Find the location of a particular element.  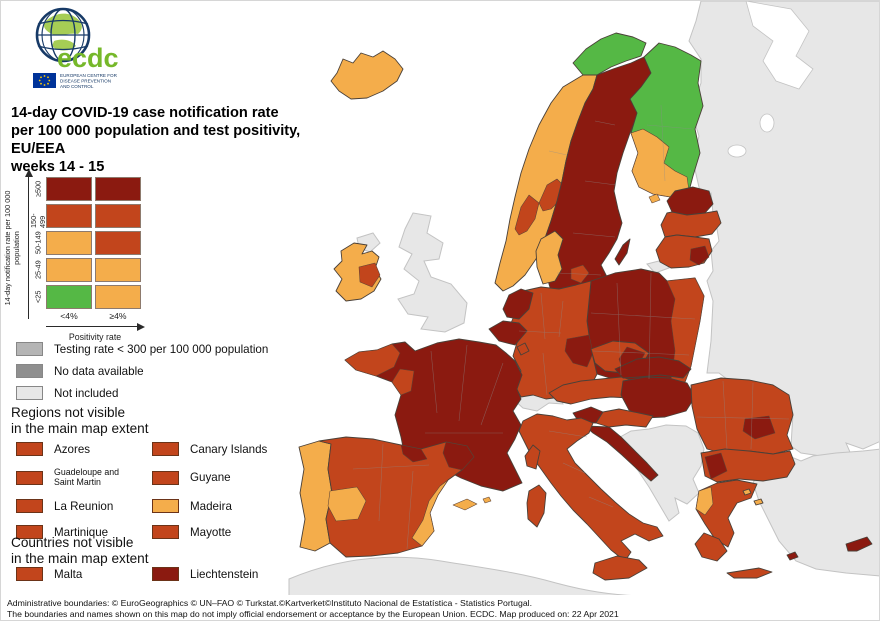

eu-flag is located at coordinates (44, 80).